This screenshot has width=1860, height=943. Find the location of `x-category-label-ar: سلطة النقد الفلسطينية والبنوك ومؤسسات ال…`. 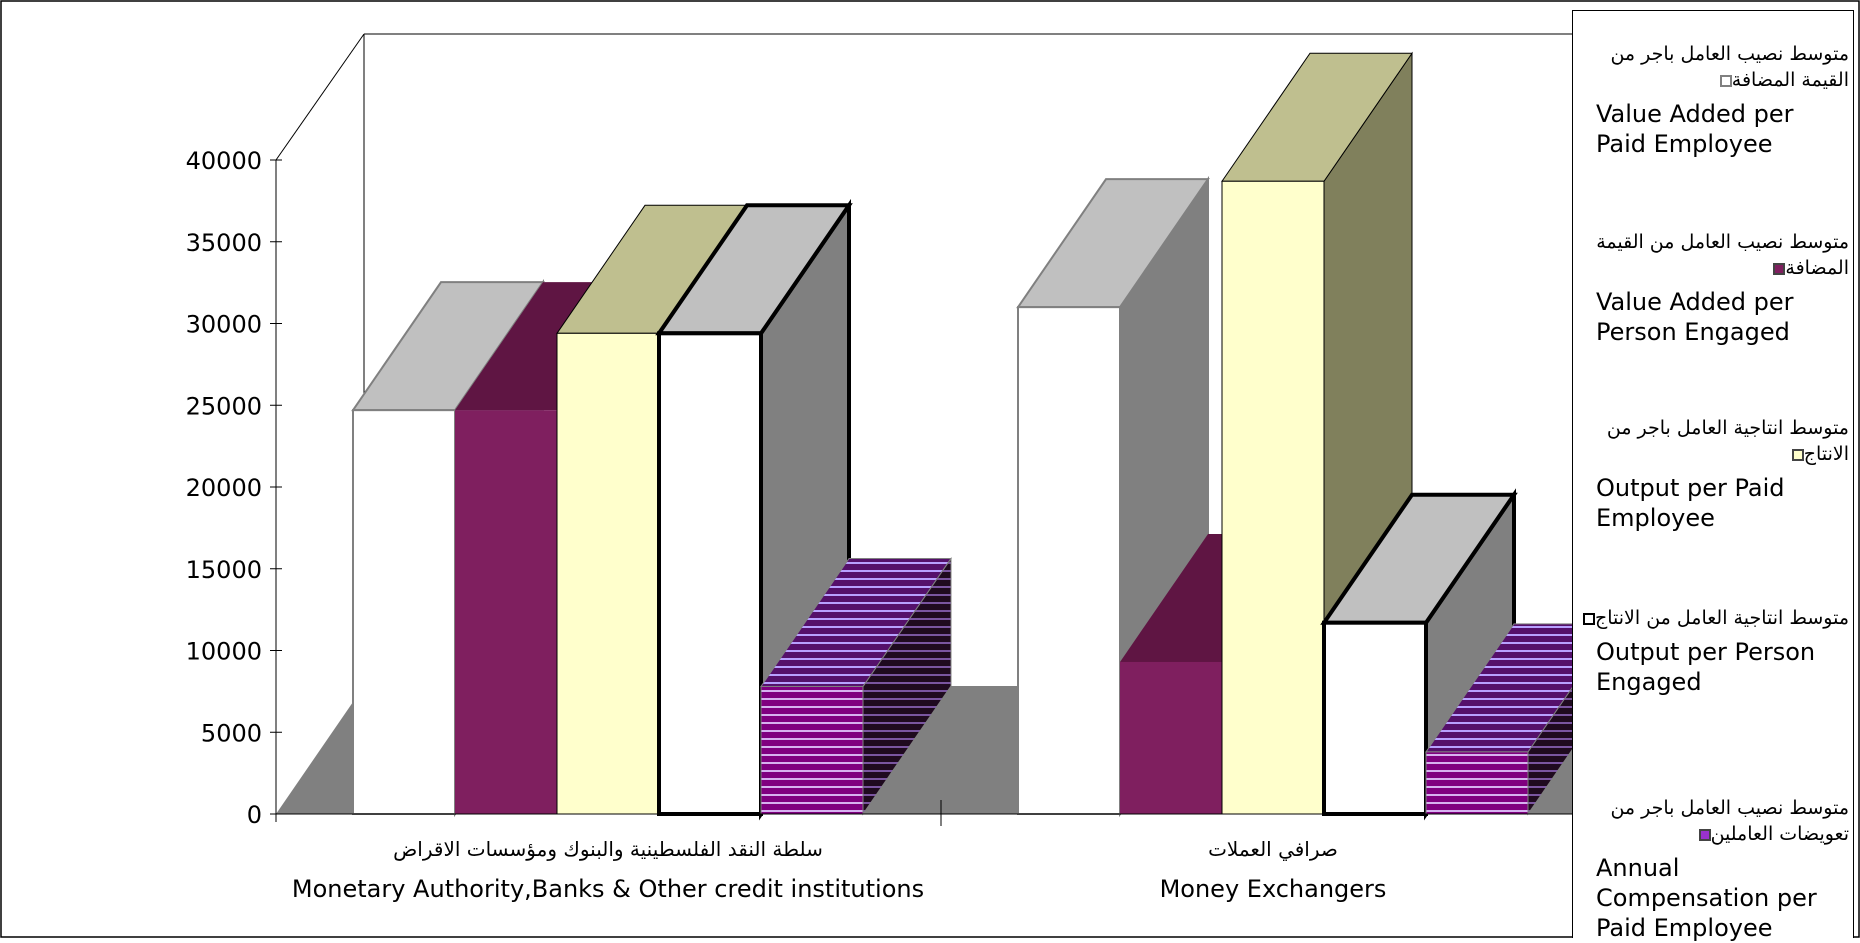

x-category-label-ar: سلطة النقد الفلسطينية والبنوك ومؤسسات ال… is located at coordinates (608, 849).